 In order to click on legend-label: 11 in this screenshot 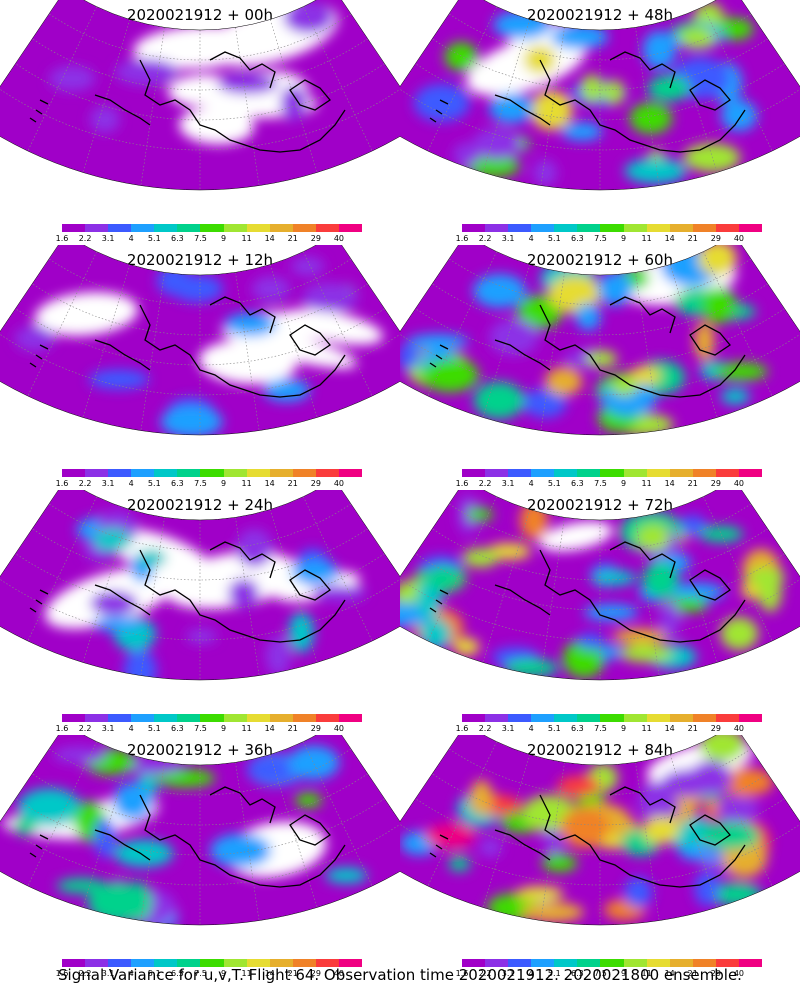, I will do `click(246, 238)`.